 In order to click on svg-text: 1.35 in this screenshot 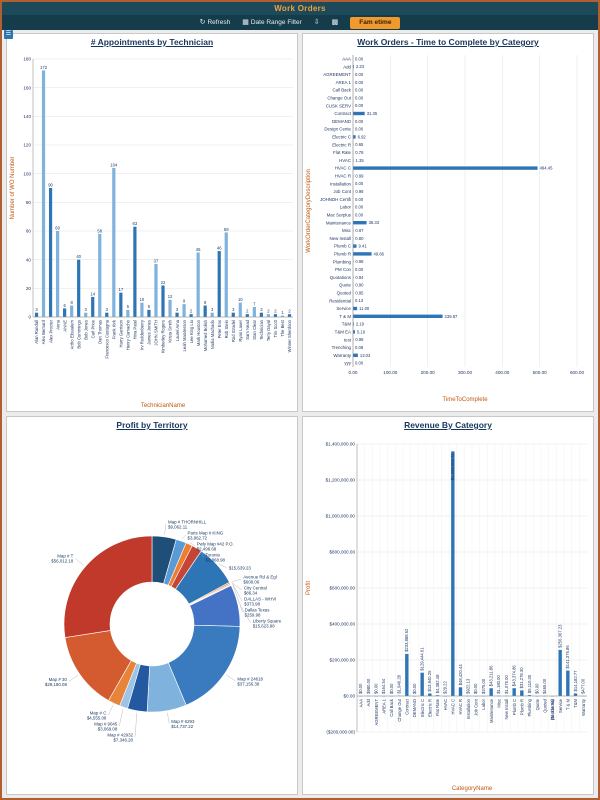, I will do `click(360, 160)`.